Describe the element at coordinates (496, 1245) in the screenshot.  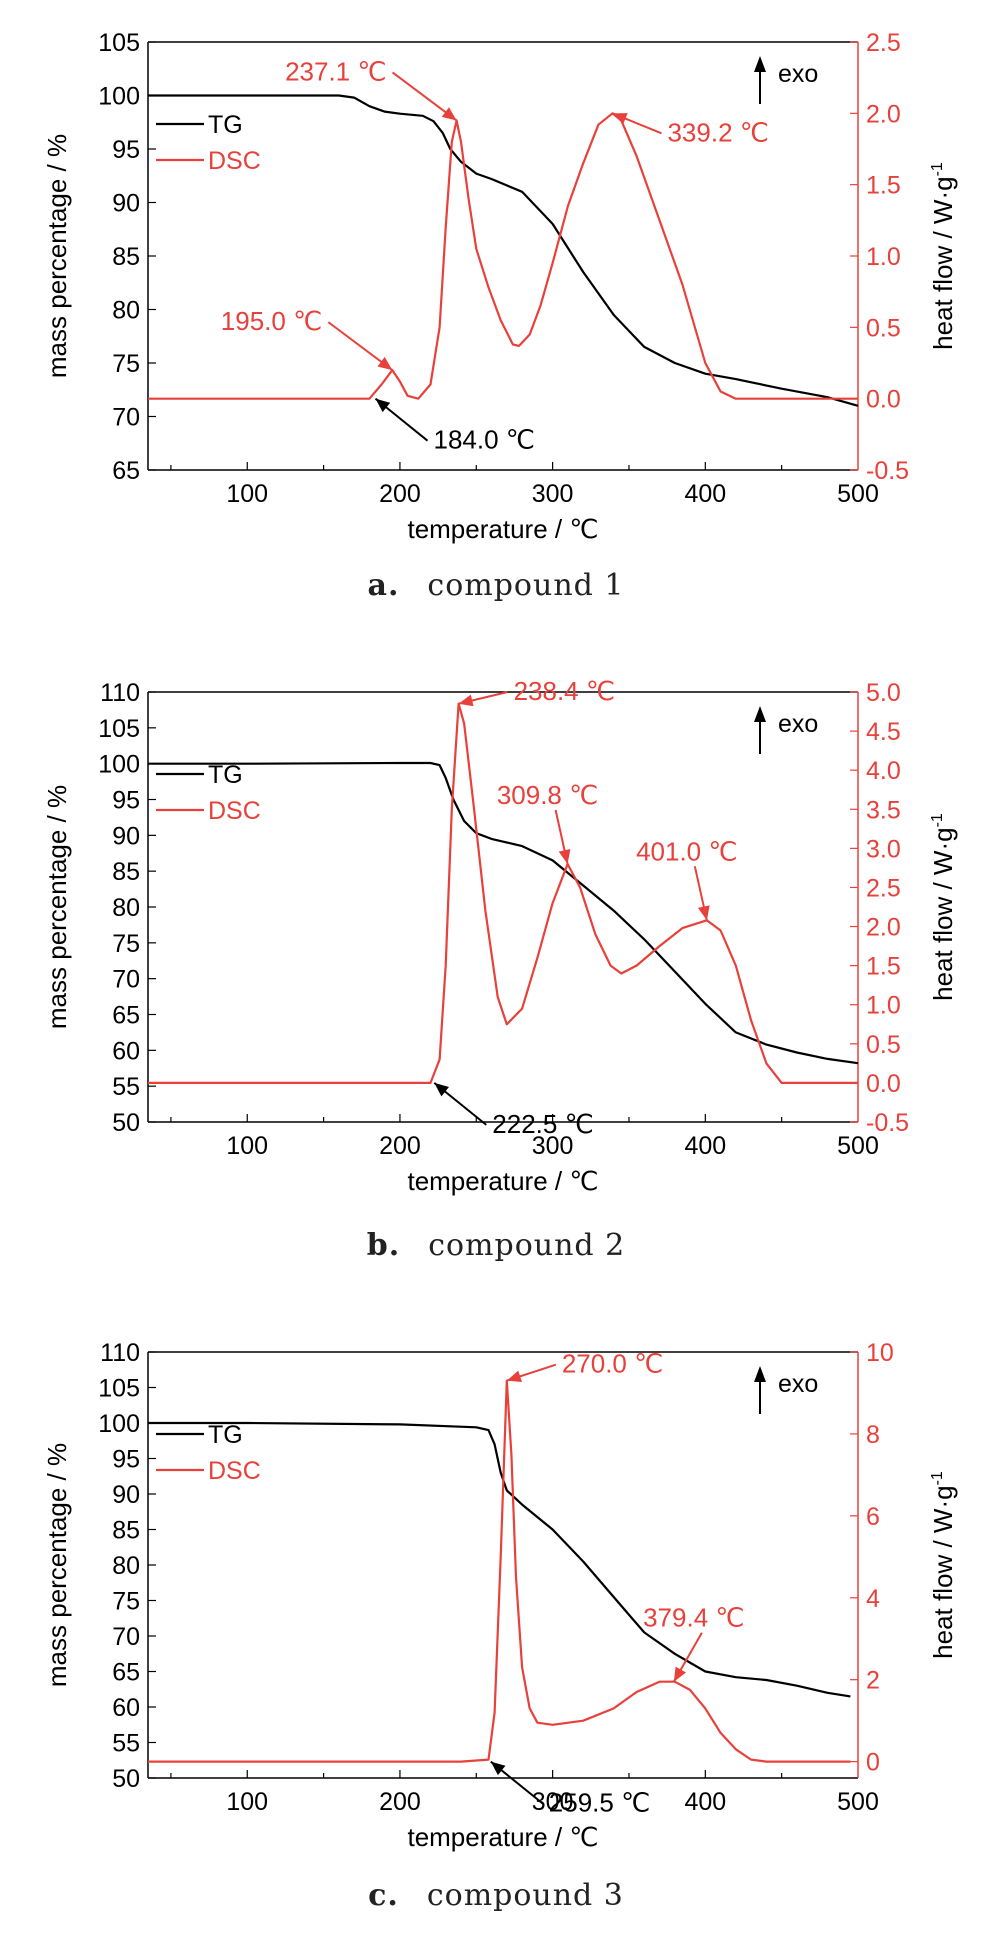
I see `caption-compound-2: b. compound 2` at that location.